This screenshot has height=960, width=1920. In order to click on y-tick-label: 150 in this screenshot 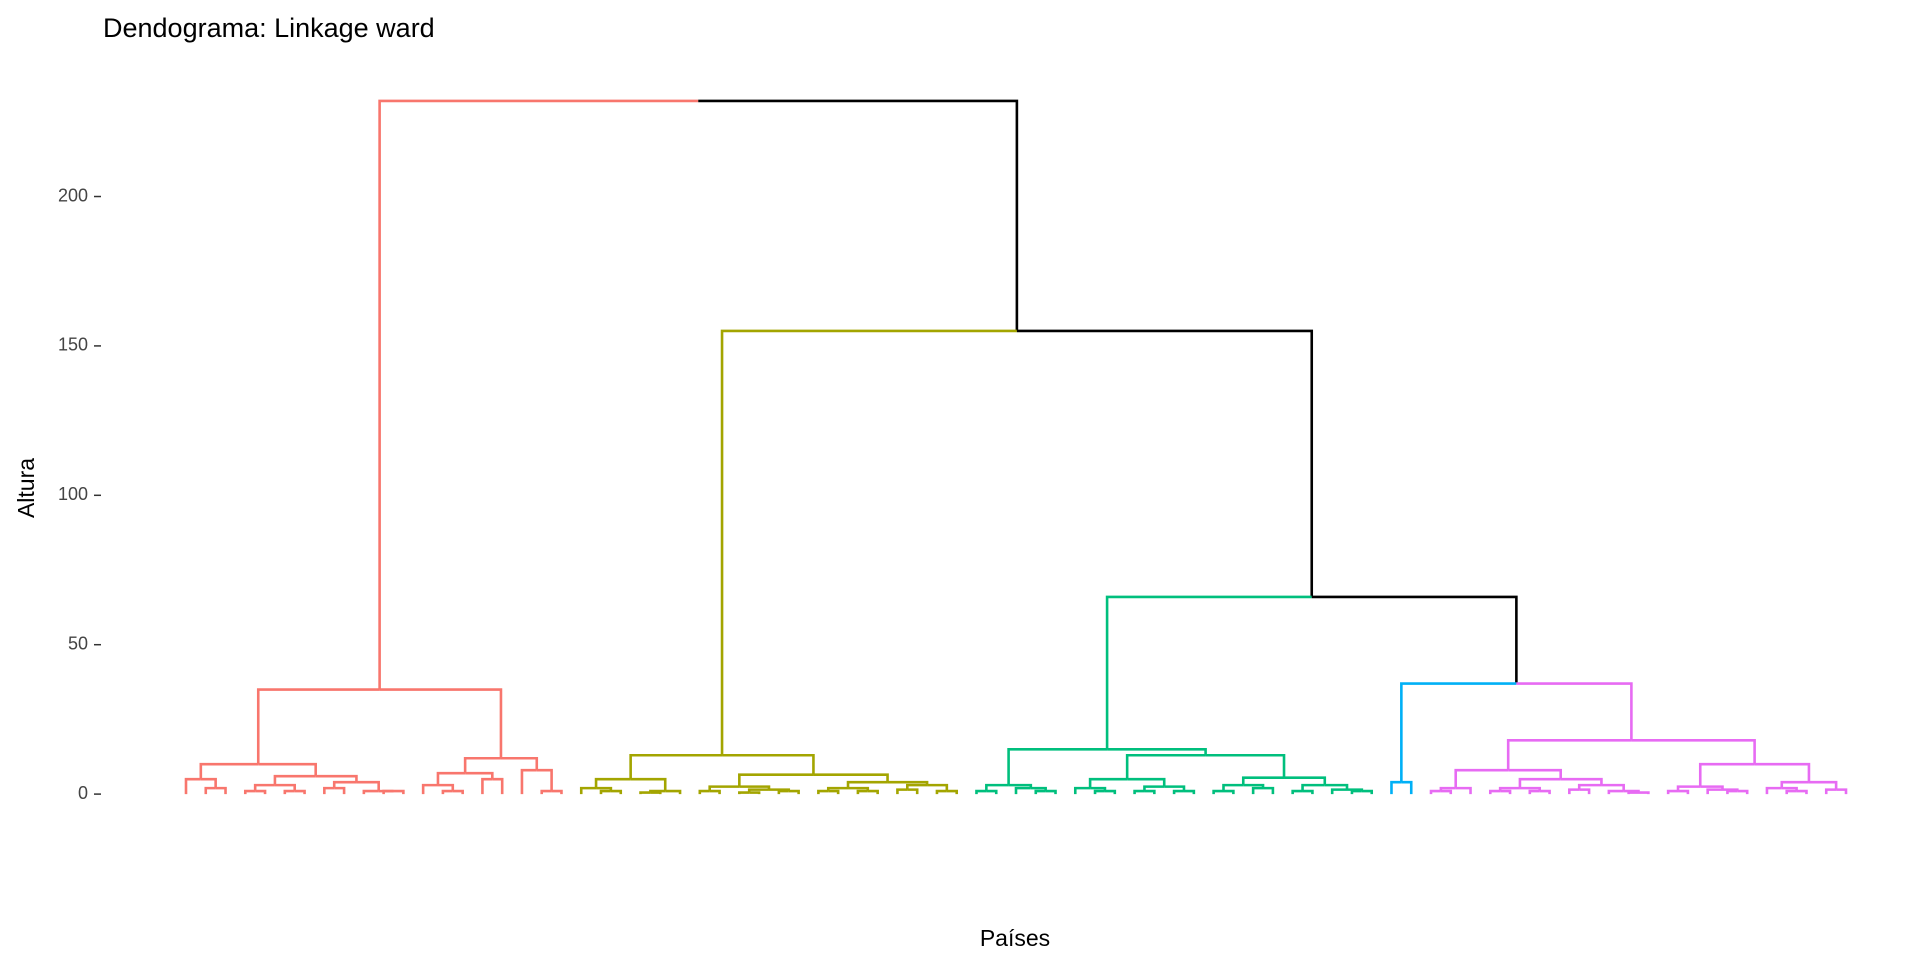, I will do `click(73, 345)`.